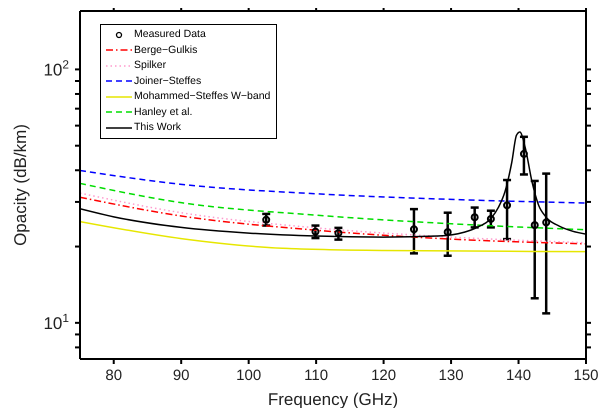 The width and height of the screenshot is (607, 420). Describe the element at coordinates (56, 68) in the screenshot. I see `y-tick-label: 10$^{2}$` at that location.